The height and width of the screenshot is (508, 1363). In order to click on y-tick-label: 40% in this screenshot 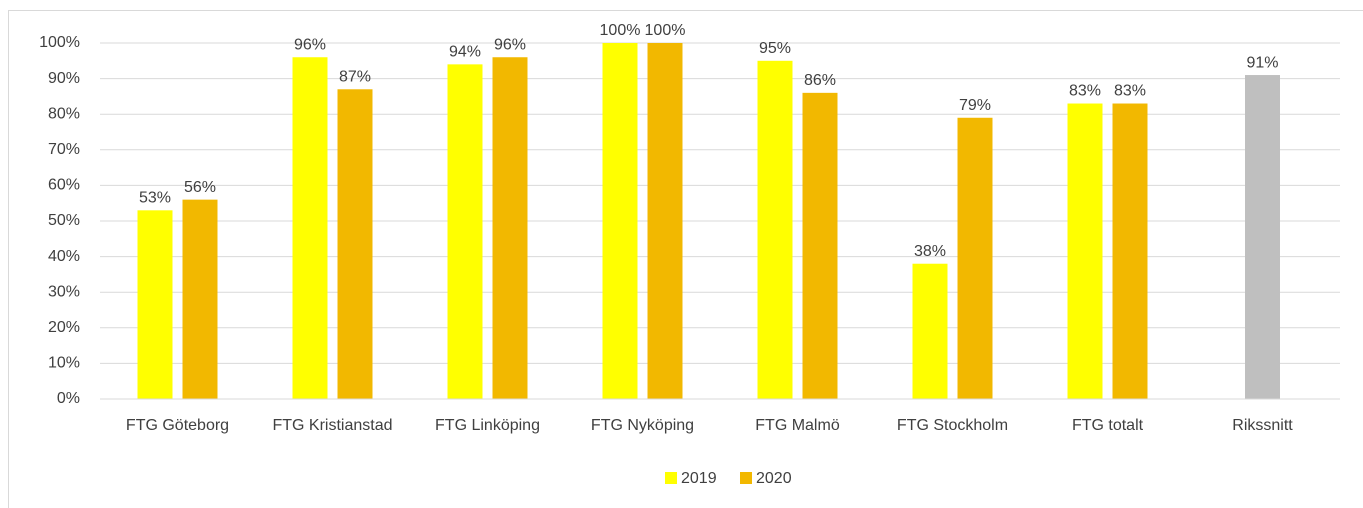, I will do `click(64, 256)`.